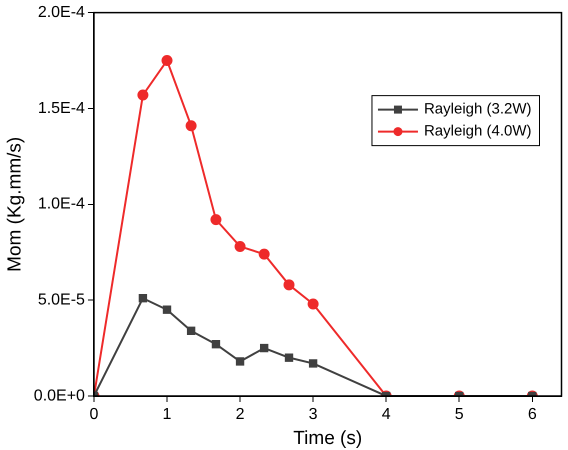 Image resolution: width=568 pixels, height=450 pixels. Describe the element at coordinates (94, 415) in the screenshot. I see `x-tick-label: 0` at that location.